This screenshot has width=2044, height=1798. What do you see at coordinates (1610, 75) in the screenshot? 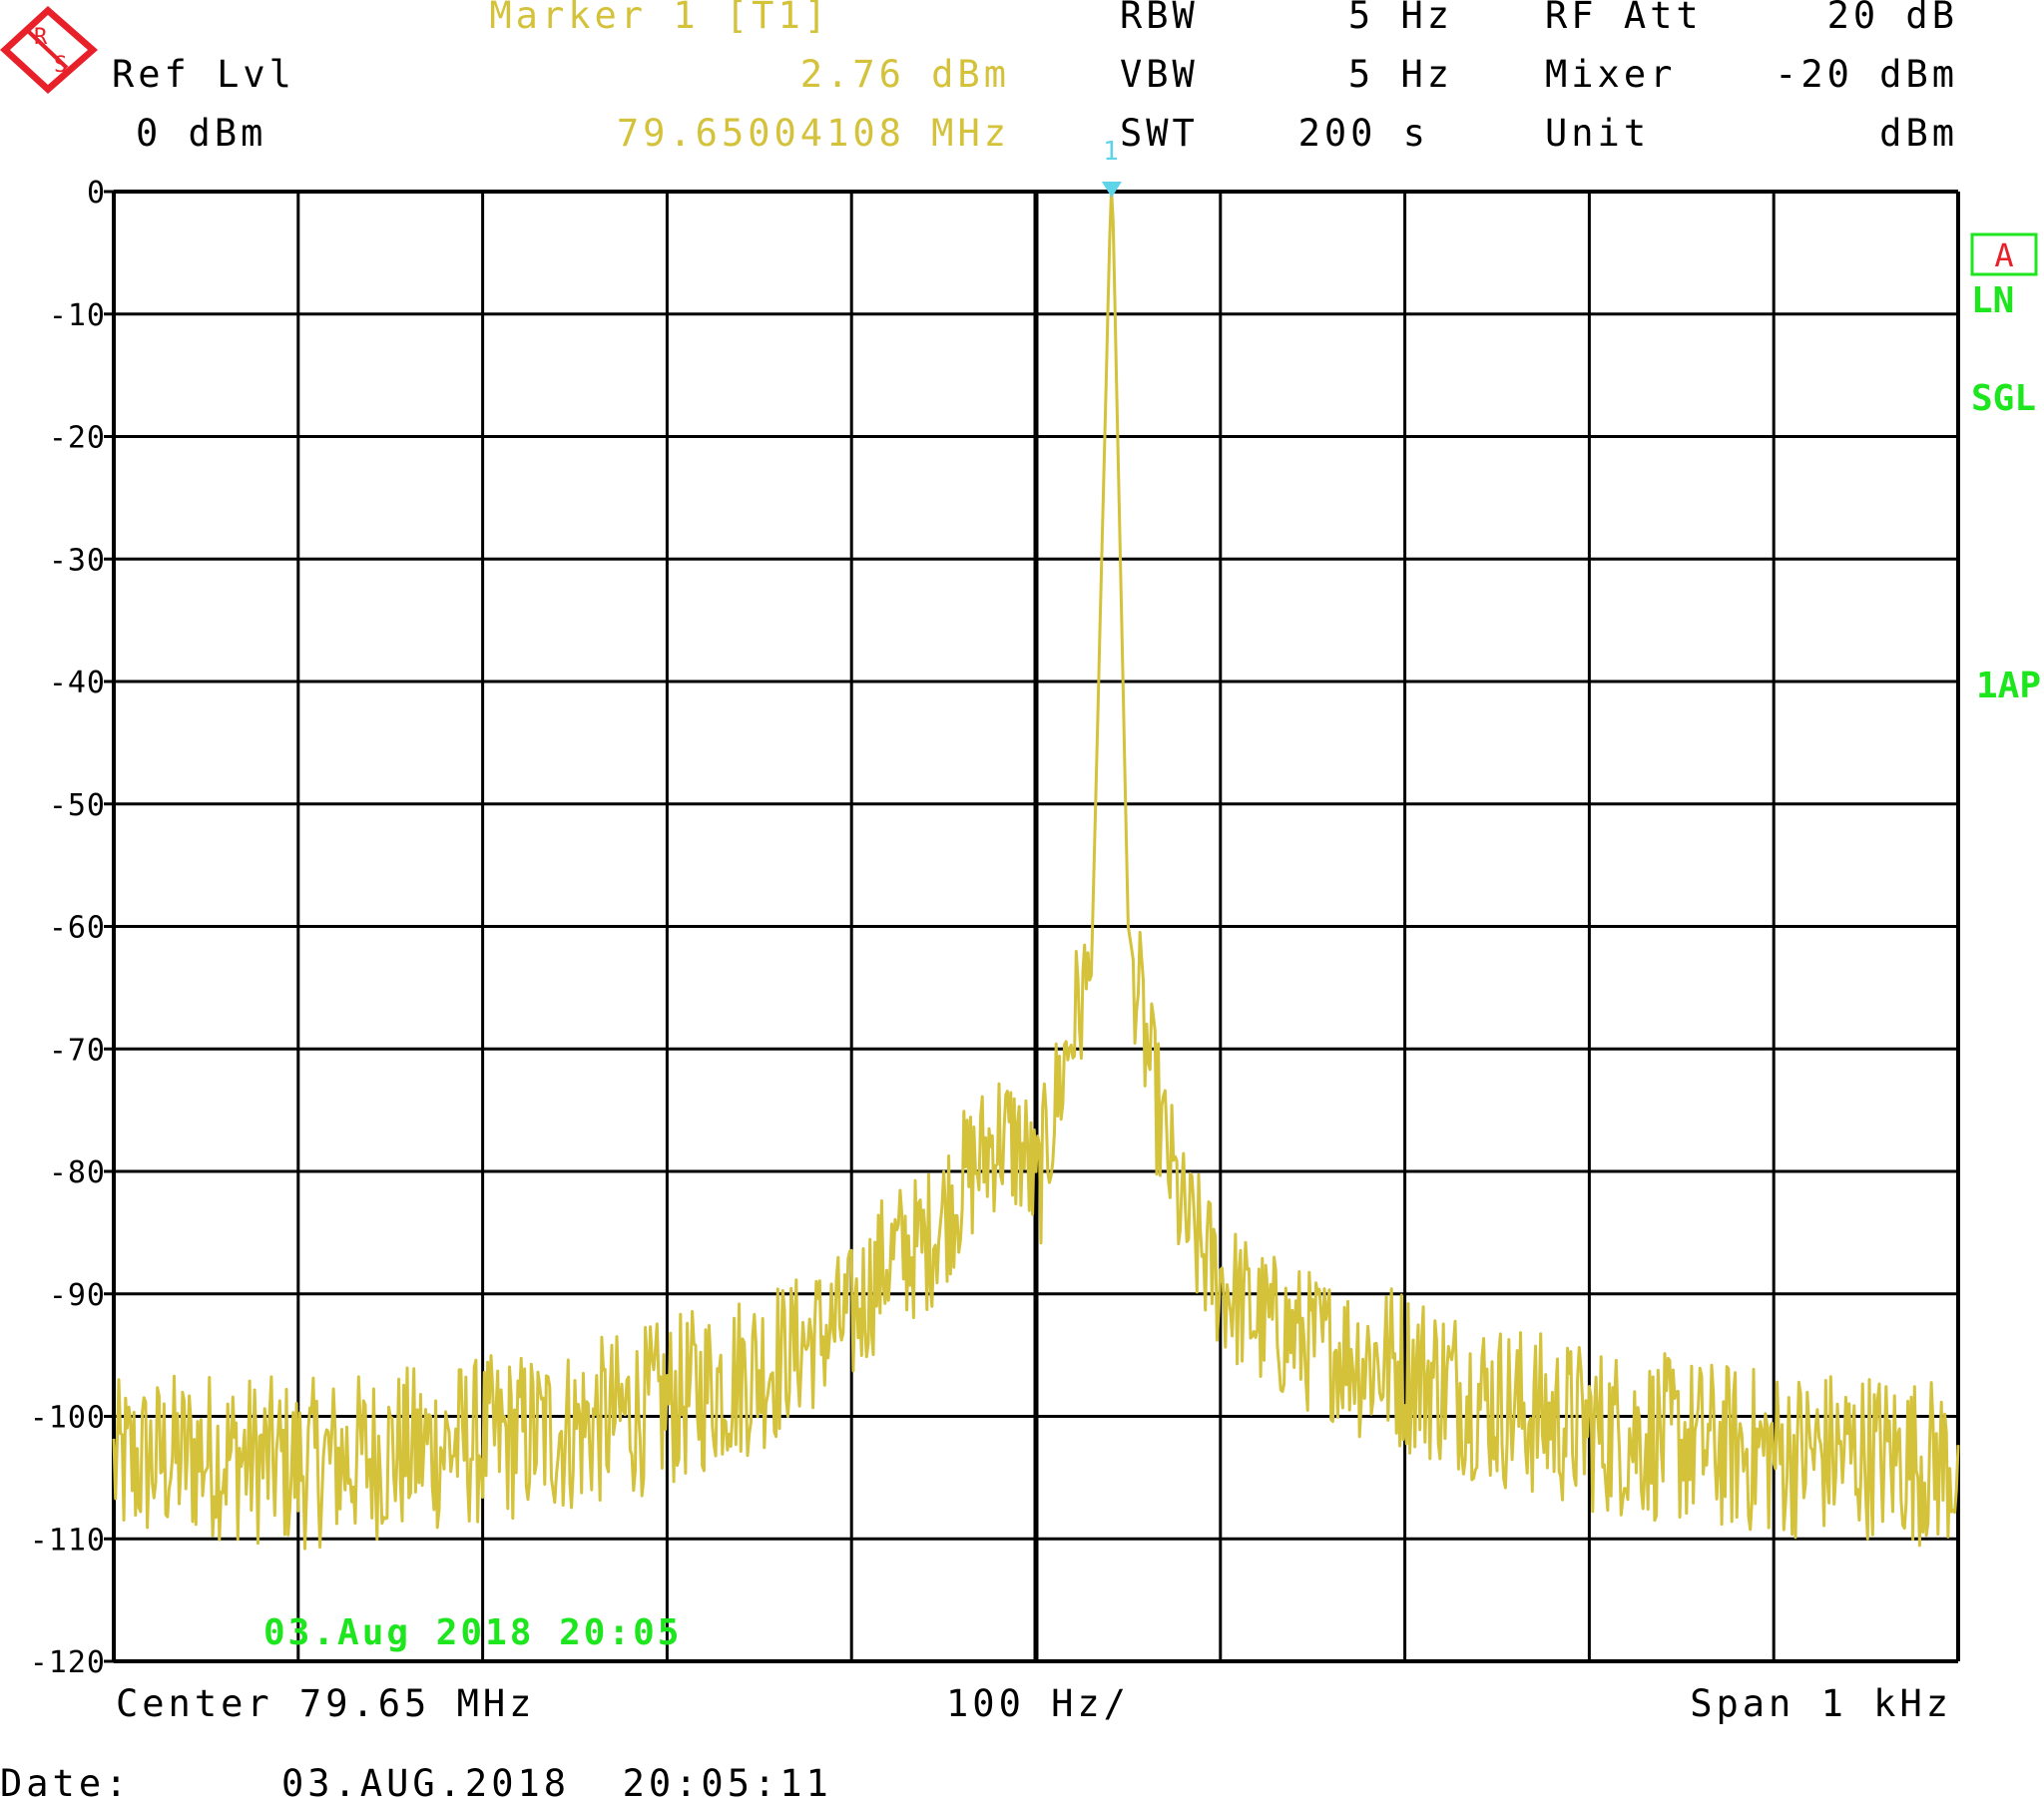
I see `mixer-label: Mixer` at bounding box center [1610, 75].